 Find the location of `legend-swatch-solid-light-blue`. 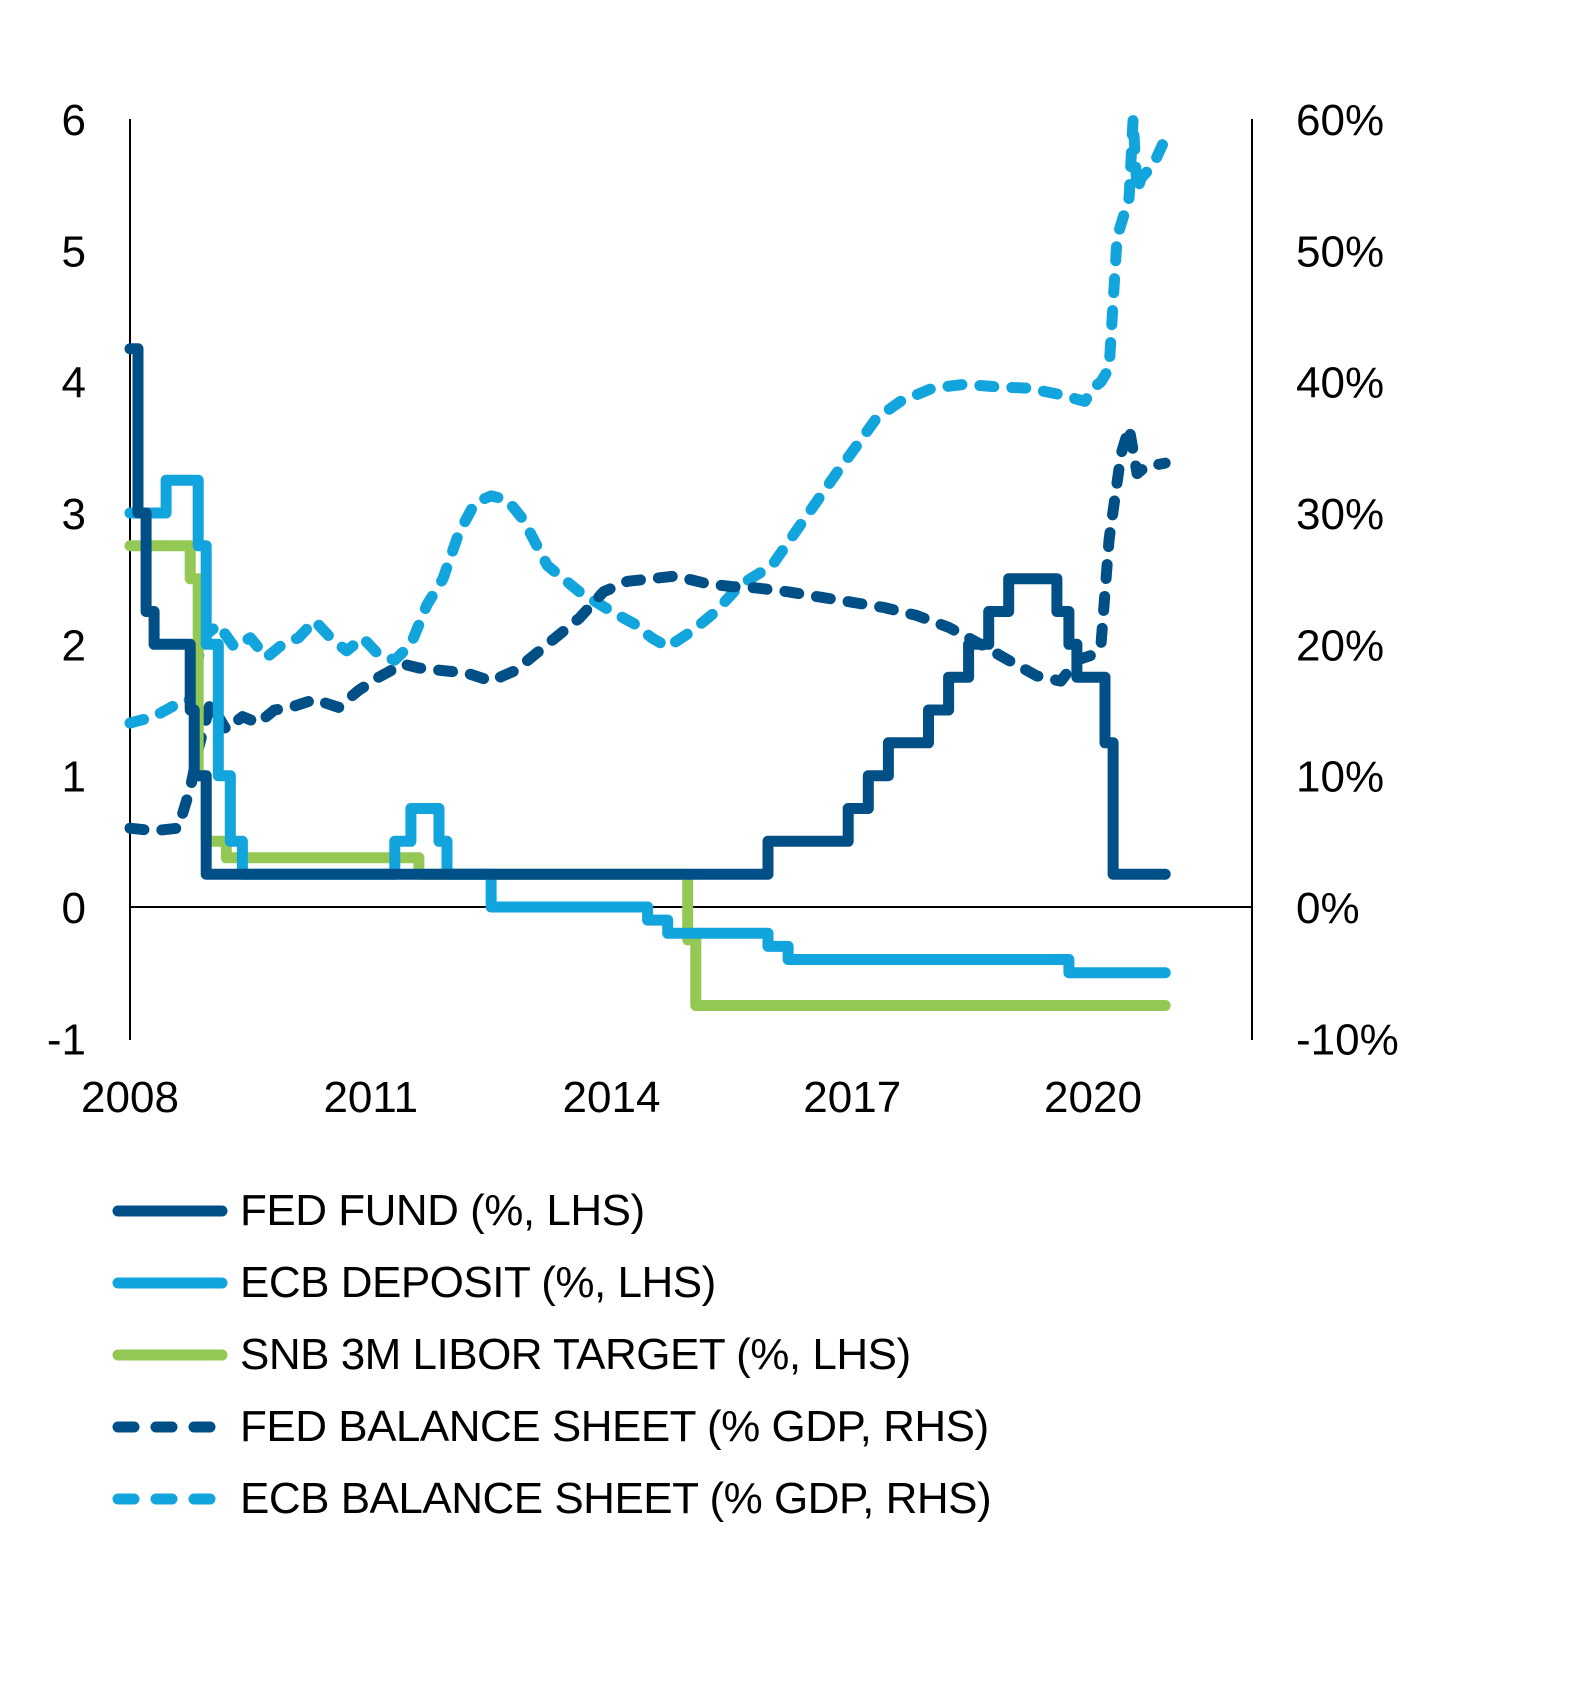

legend-swatch-solid-light-blue is located at coordinates (170, 1283).